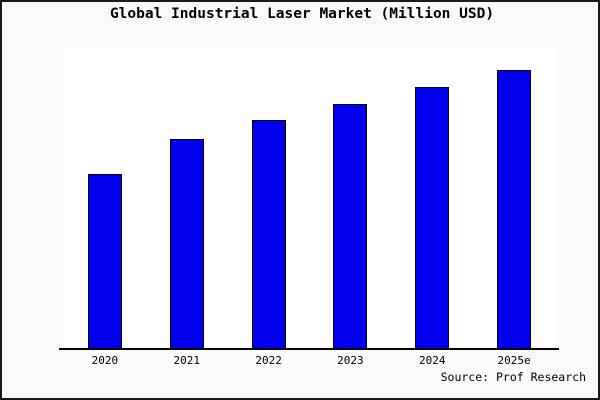 This screenshot has width=600, height=400. Describe the element at coordinates (514, 360) in the screenshot. I see `x-tick-label-2025e: 2025e` at that location.